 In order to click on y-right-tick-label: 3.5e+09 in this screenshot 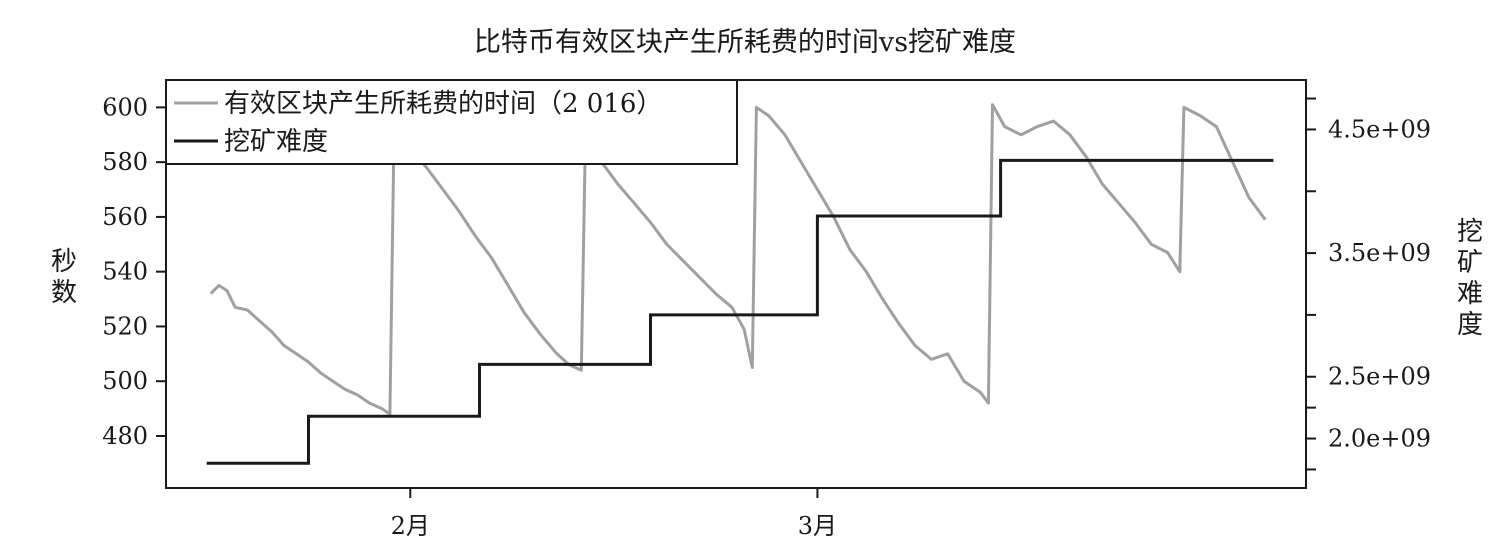, I will do `click(1379, 253)`.